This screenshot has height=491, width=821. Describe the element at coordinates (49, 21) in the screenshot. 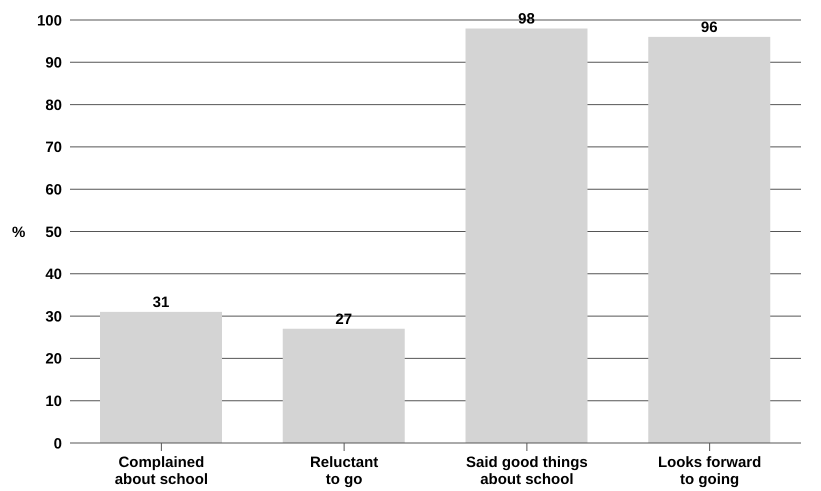

I see `y-tick-label: 100` at that location.